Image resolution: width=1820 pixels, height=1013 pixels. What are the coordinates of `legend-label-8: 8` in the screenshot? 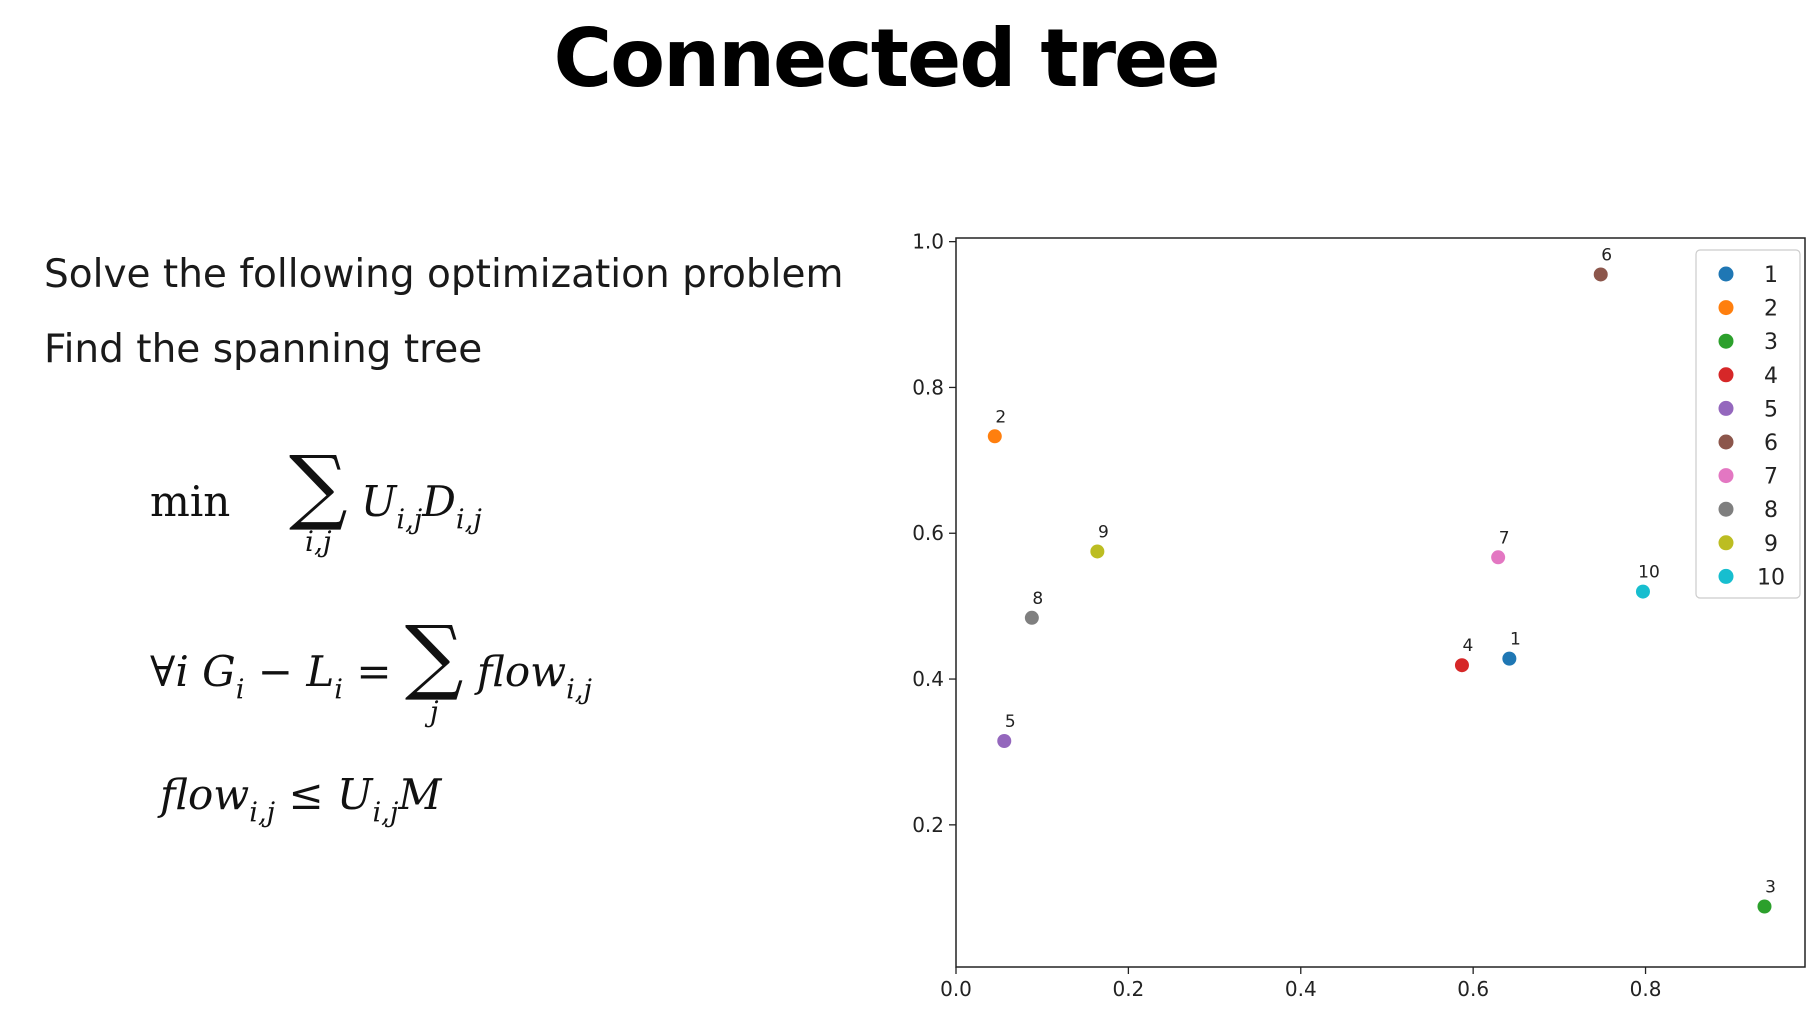 It's located at (1771, 510).